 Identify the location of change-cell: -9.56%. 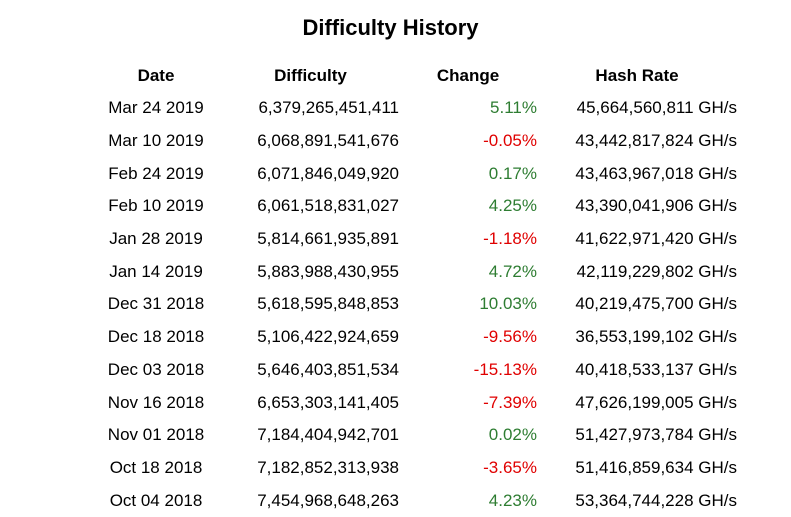
(510, 337).